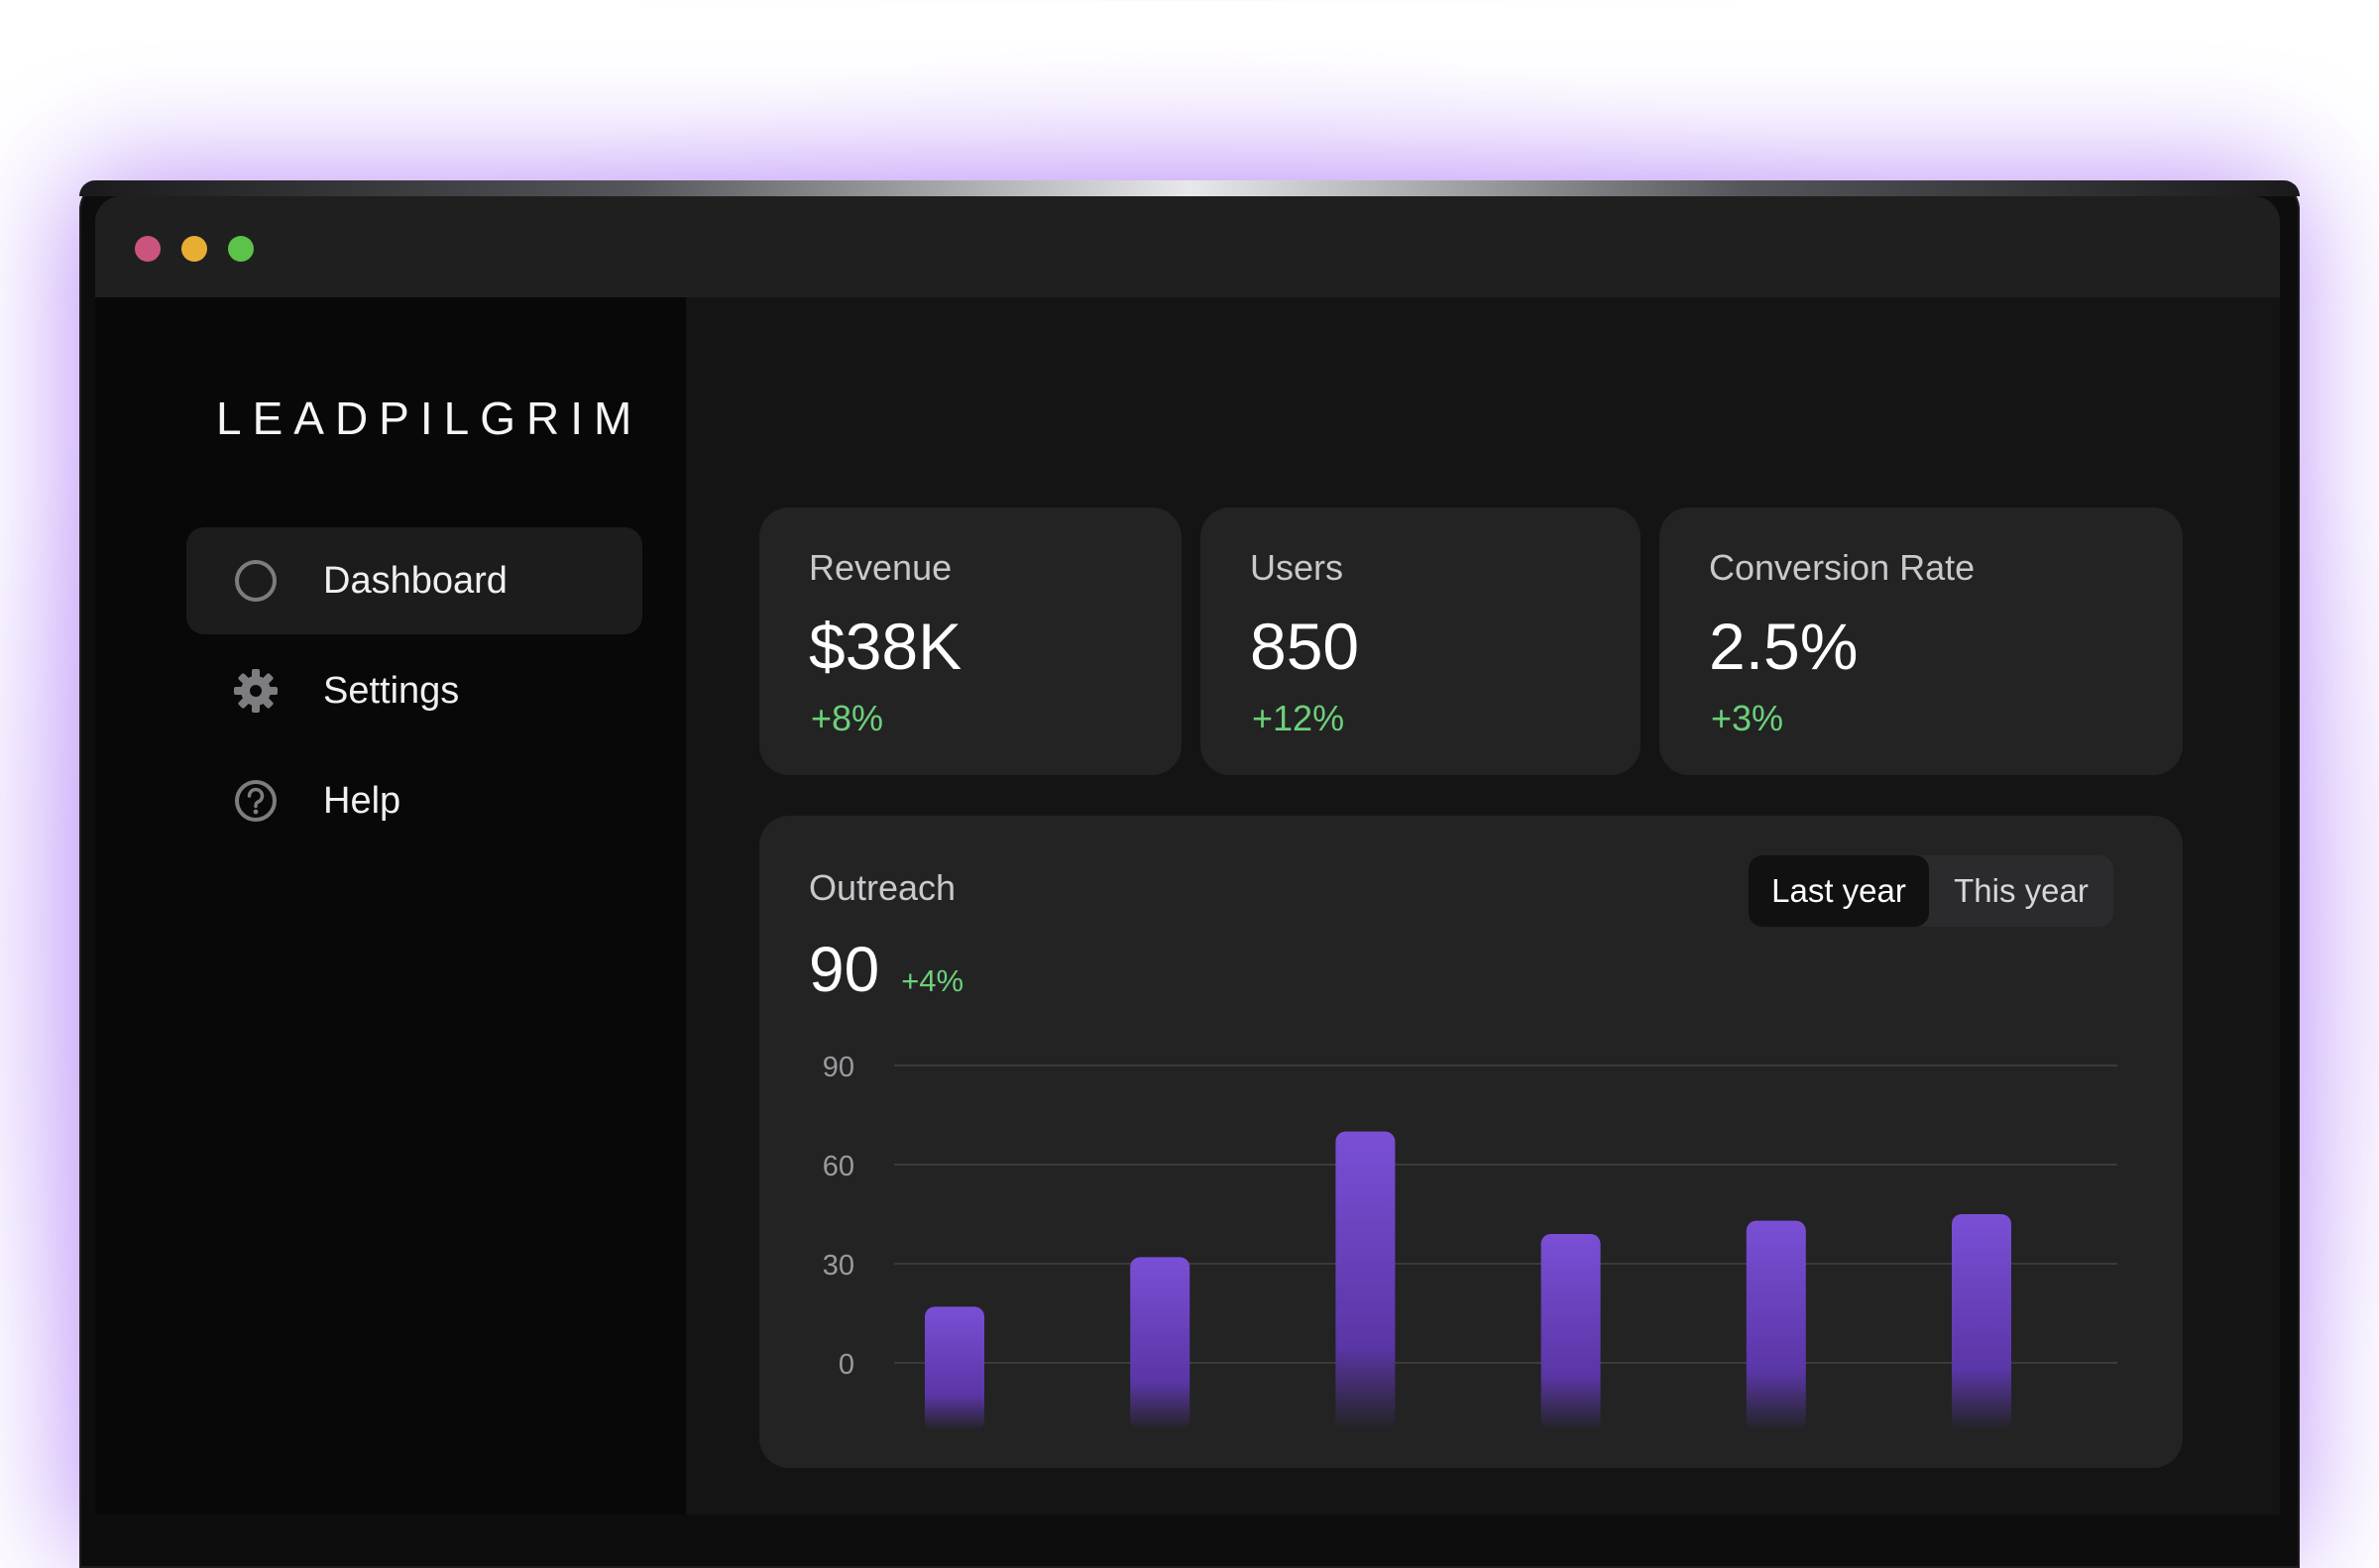  Describe the element at coordinates (844, 969) in the screenshot. I see `outreach-value: 90` at that location.